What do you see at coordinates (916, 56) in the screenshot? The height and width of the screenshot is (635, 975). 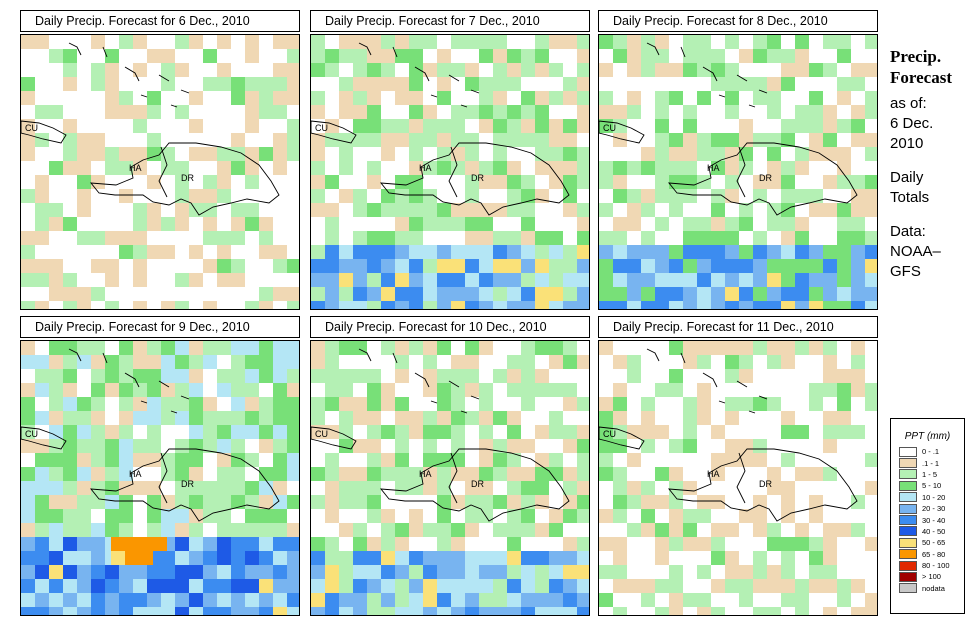 I see `heading-line: Precip.` at bounding box center [916, 56].